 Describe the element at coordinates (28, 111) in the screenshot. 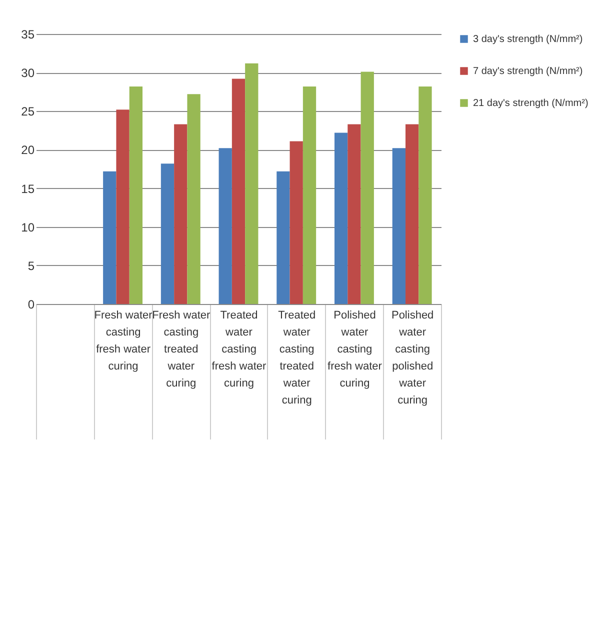

I see `y-tick-label: 25` at that location.